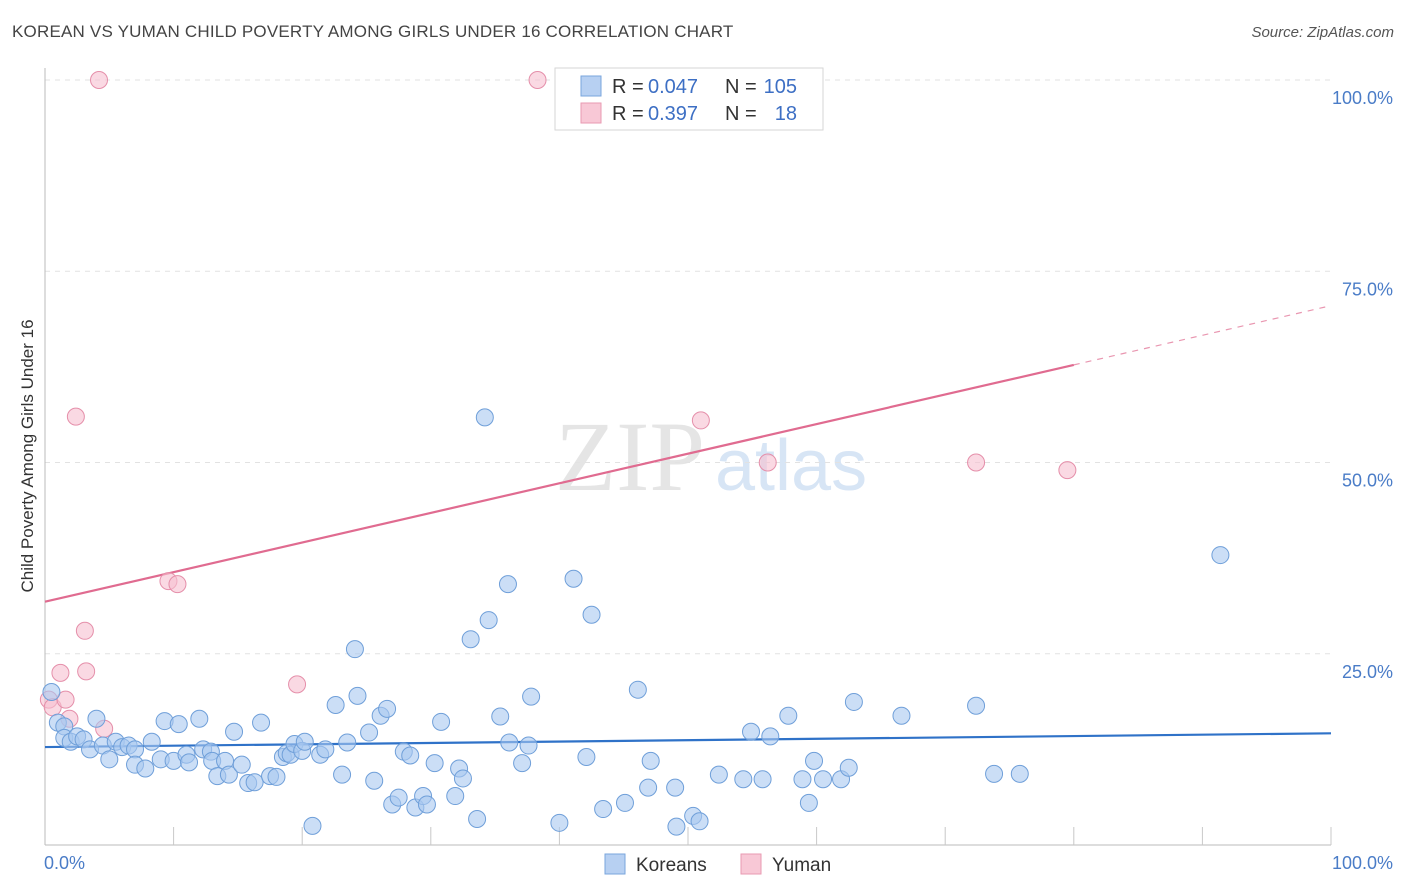 This screenshot has height=892, width=1406. Describe the element at coordinates (1367, 481) in the screenshot. I see `y-tick-label-50: 50.0%` at that location.